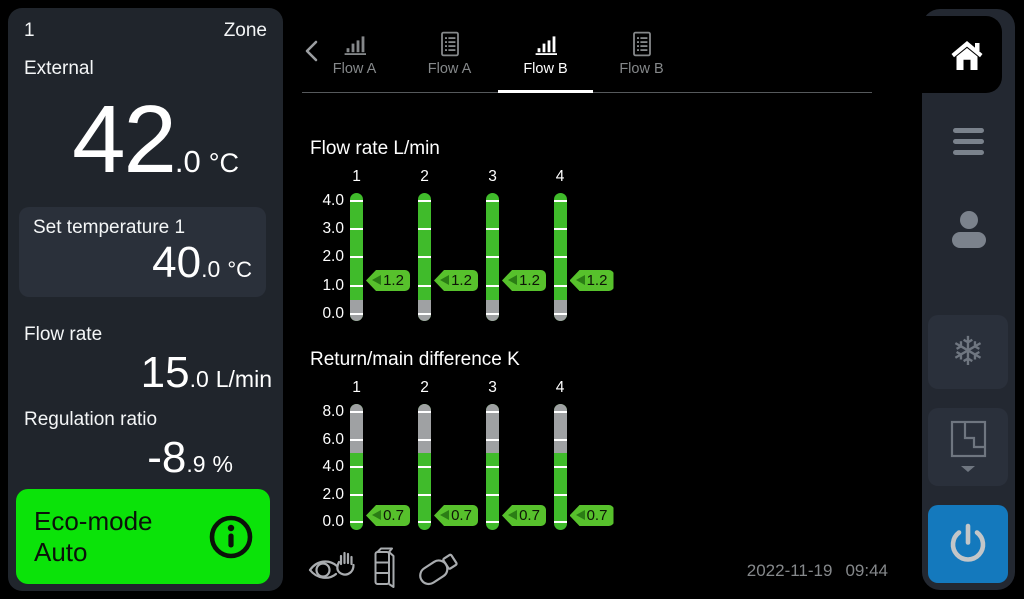  Describe the element at coordinates (968, 352) in the screenshot. I see `cooling-button: ❄` at that location.